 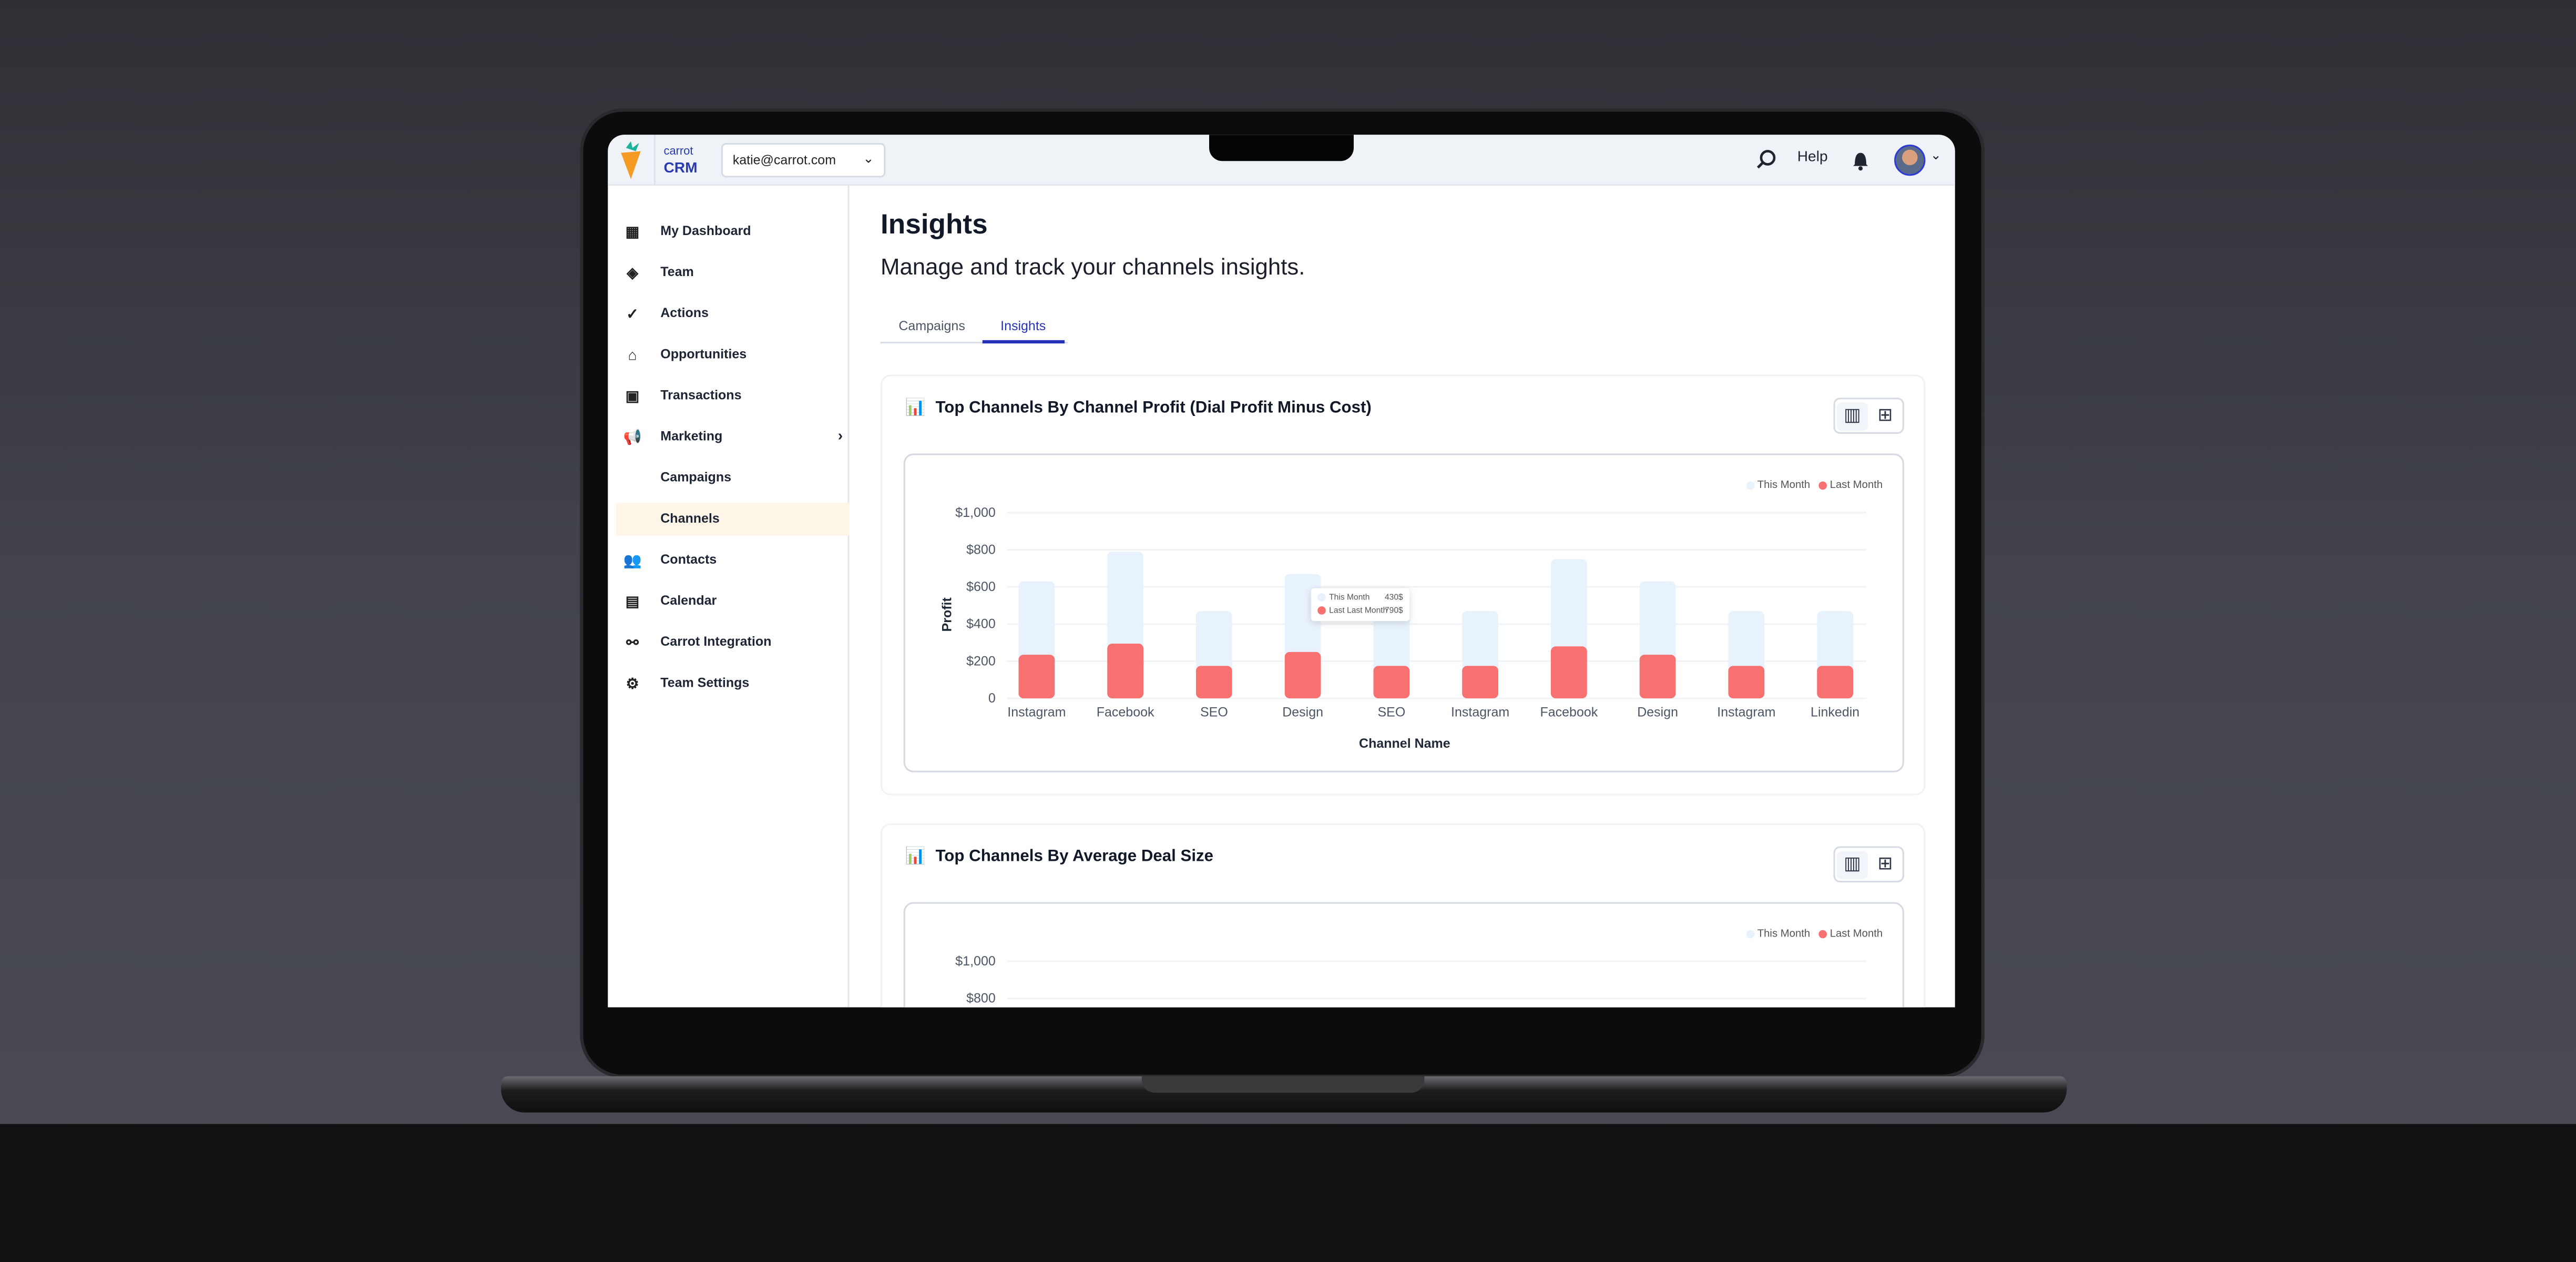 I want to click on tabs: Campaigns Insights, so click(x=974, y=329).